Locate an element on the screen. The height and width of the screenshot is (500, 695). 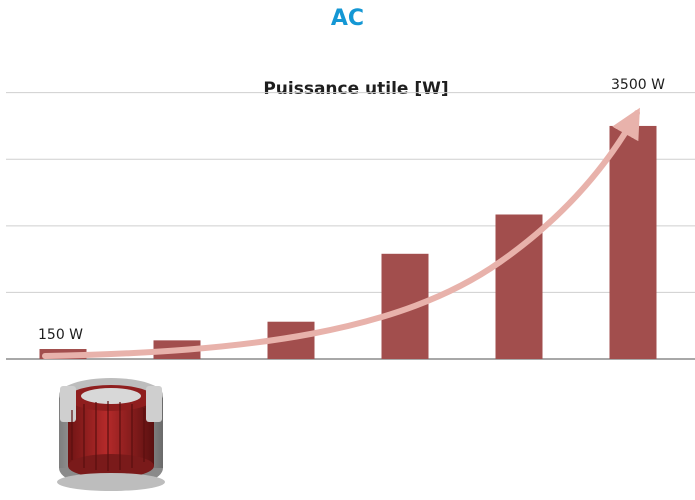
chart-title: Puissance utile [W] is located at coordinates (355, 89).